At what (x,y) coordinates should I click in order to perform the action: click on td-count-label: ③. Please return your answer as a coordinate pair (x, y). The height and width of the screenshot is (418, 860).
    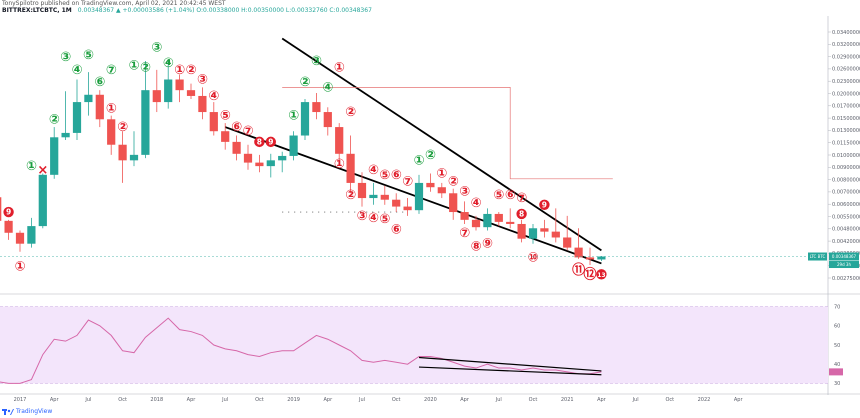
    Looking at the image, I should click on (316, 61).